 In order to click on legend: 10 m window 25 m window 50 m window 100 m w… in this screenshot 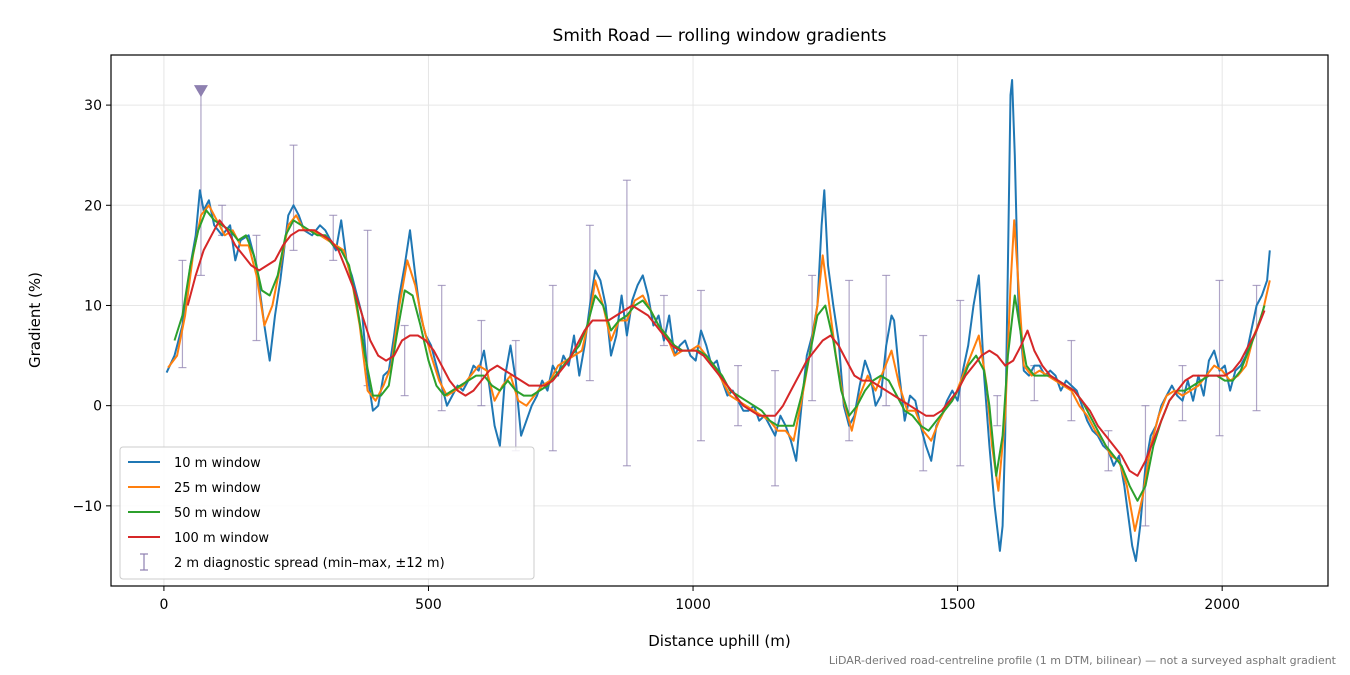, I will do `click(327, 513)`.